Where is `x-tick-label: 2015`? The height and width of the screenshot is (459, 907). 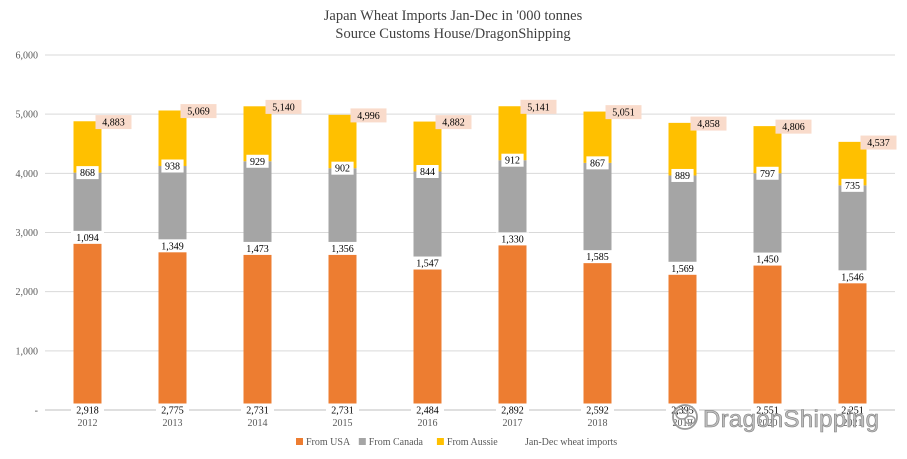
x-tick-label: 2015 is located at coordinates (343, 423).